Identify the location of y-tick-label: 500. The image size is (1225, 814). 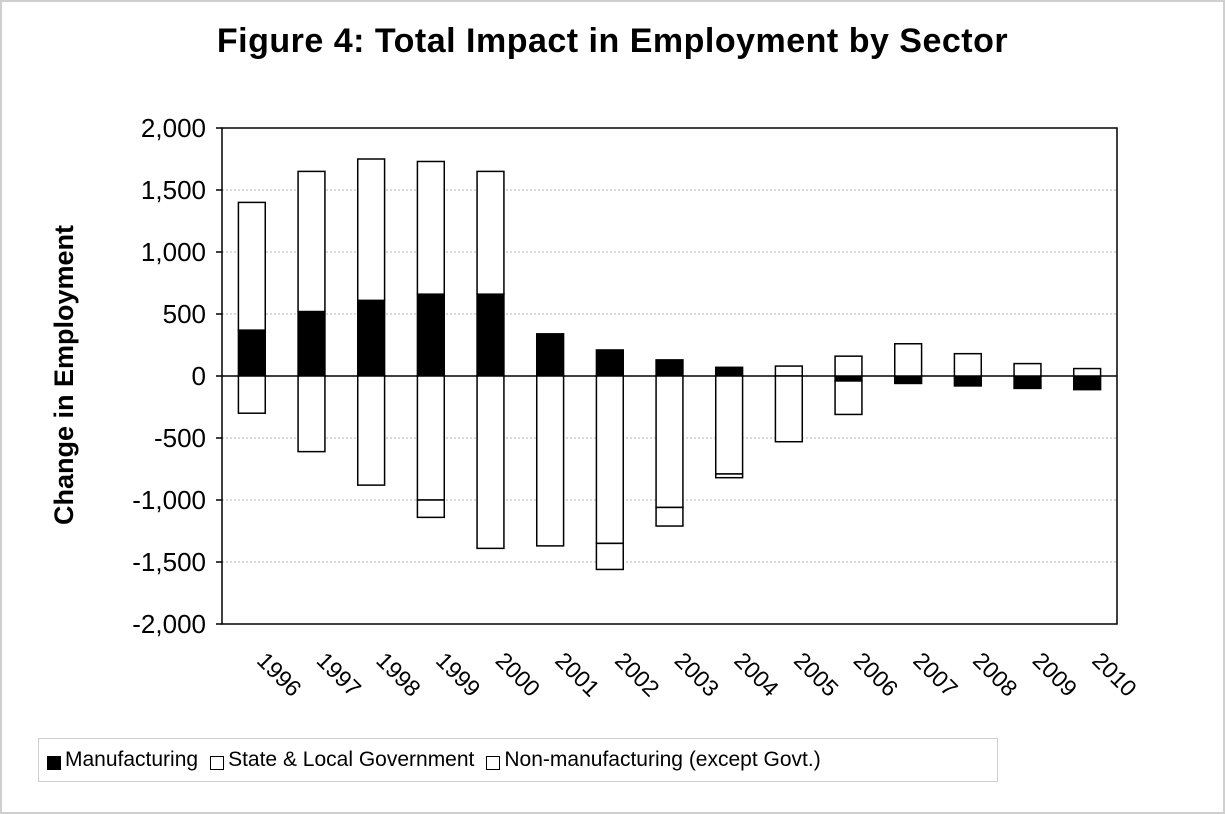
(184, 314).